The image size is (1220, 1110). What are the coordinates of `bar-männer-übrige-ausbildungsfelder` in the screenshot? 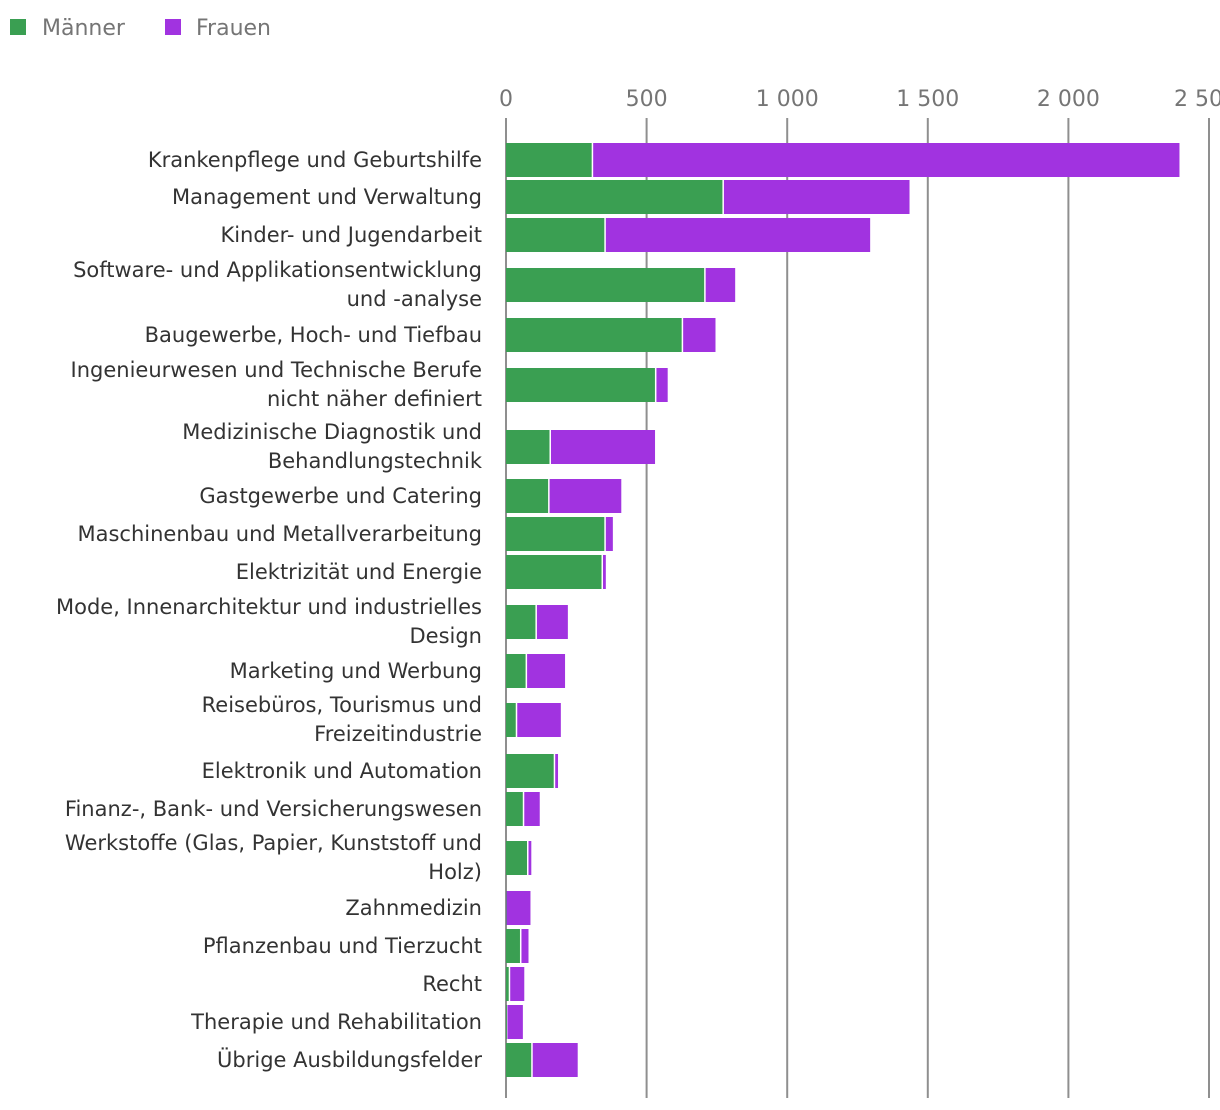 It's located at (519, 1060).